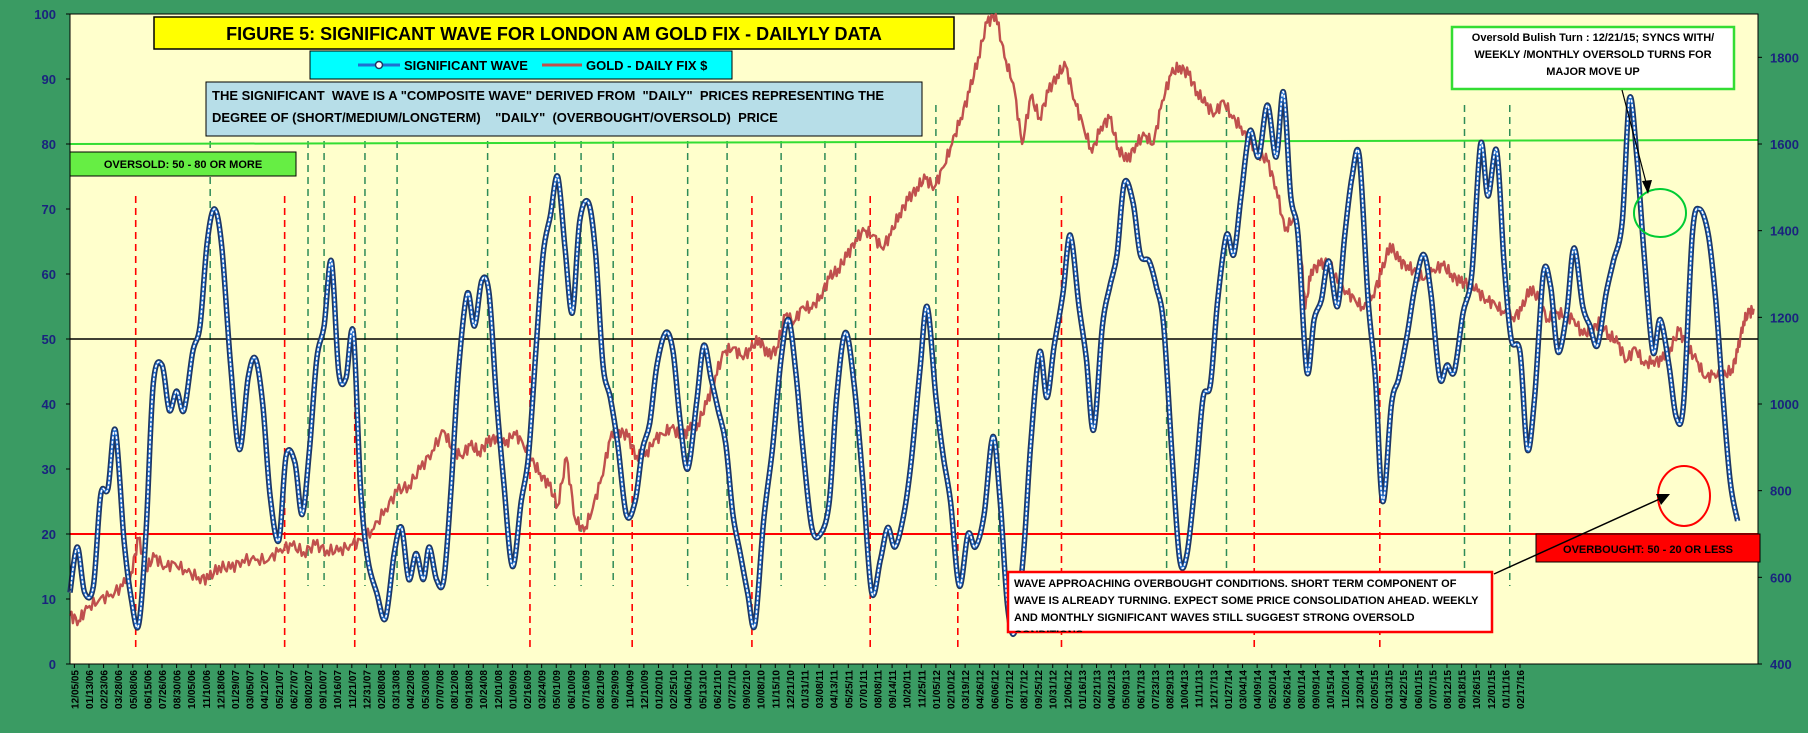  I want to click on left-axis-tick-label: 50, so click(49, 339).